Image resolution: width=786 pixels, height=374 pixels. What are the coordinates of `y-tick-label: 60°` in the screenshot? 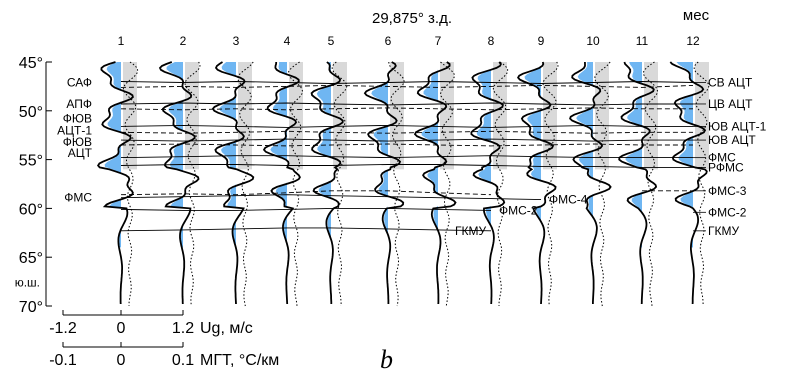 It's located at (31, 209).